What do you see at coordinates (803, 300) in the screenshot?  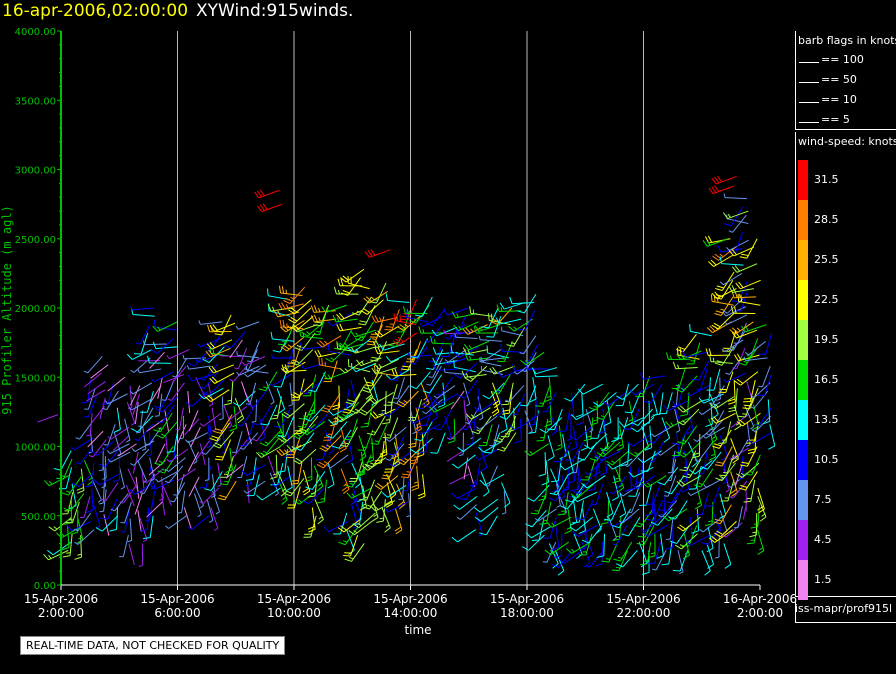 I see `speed-swatch` at bounding box center [803, 300].